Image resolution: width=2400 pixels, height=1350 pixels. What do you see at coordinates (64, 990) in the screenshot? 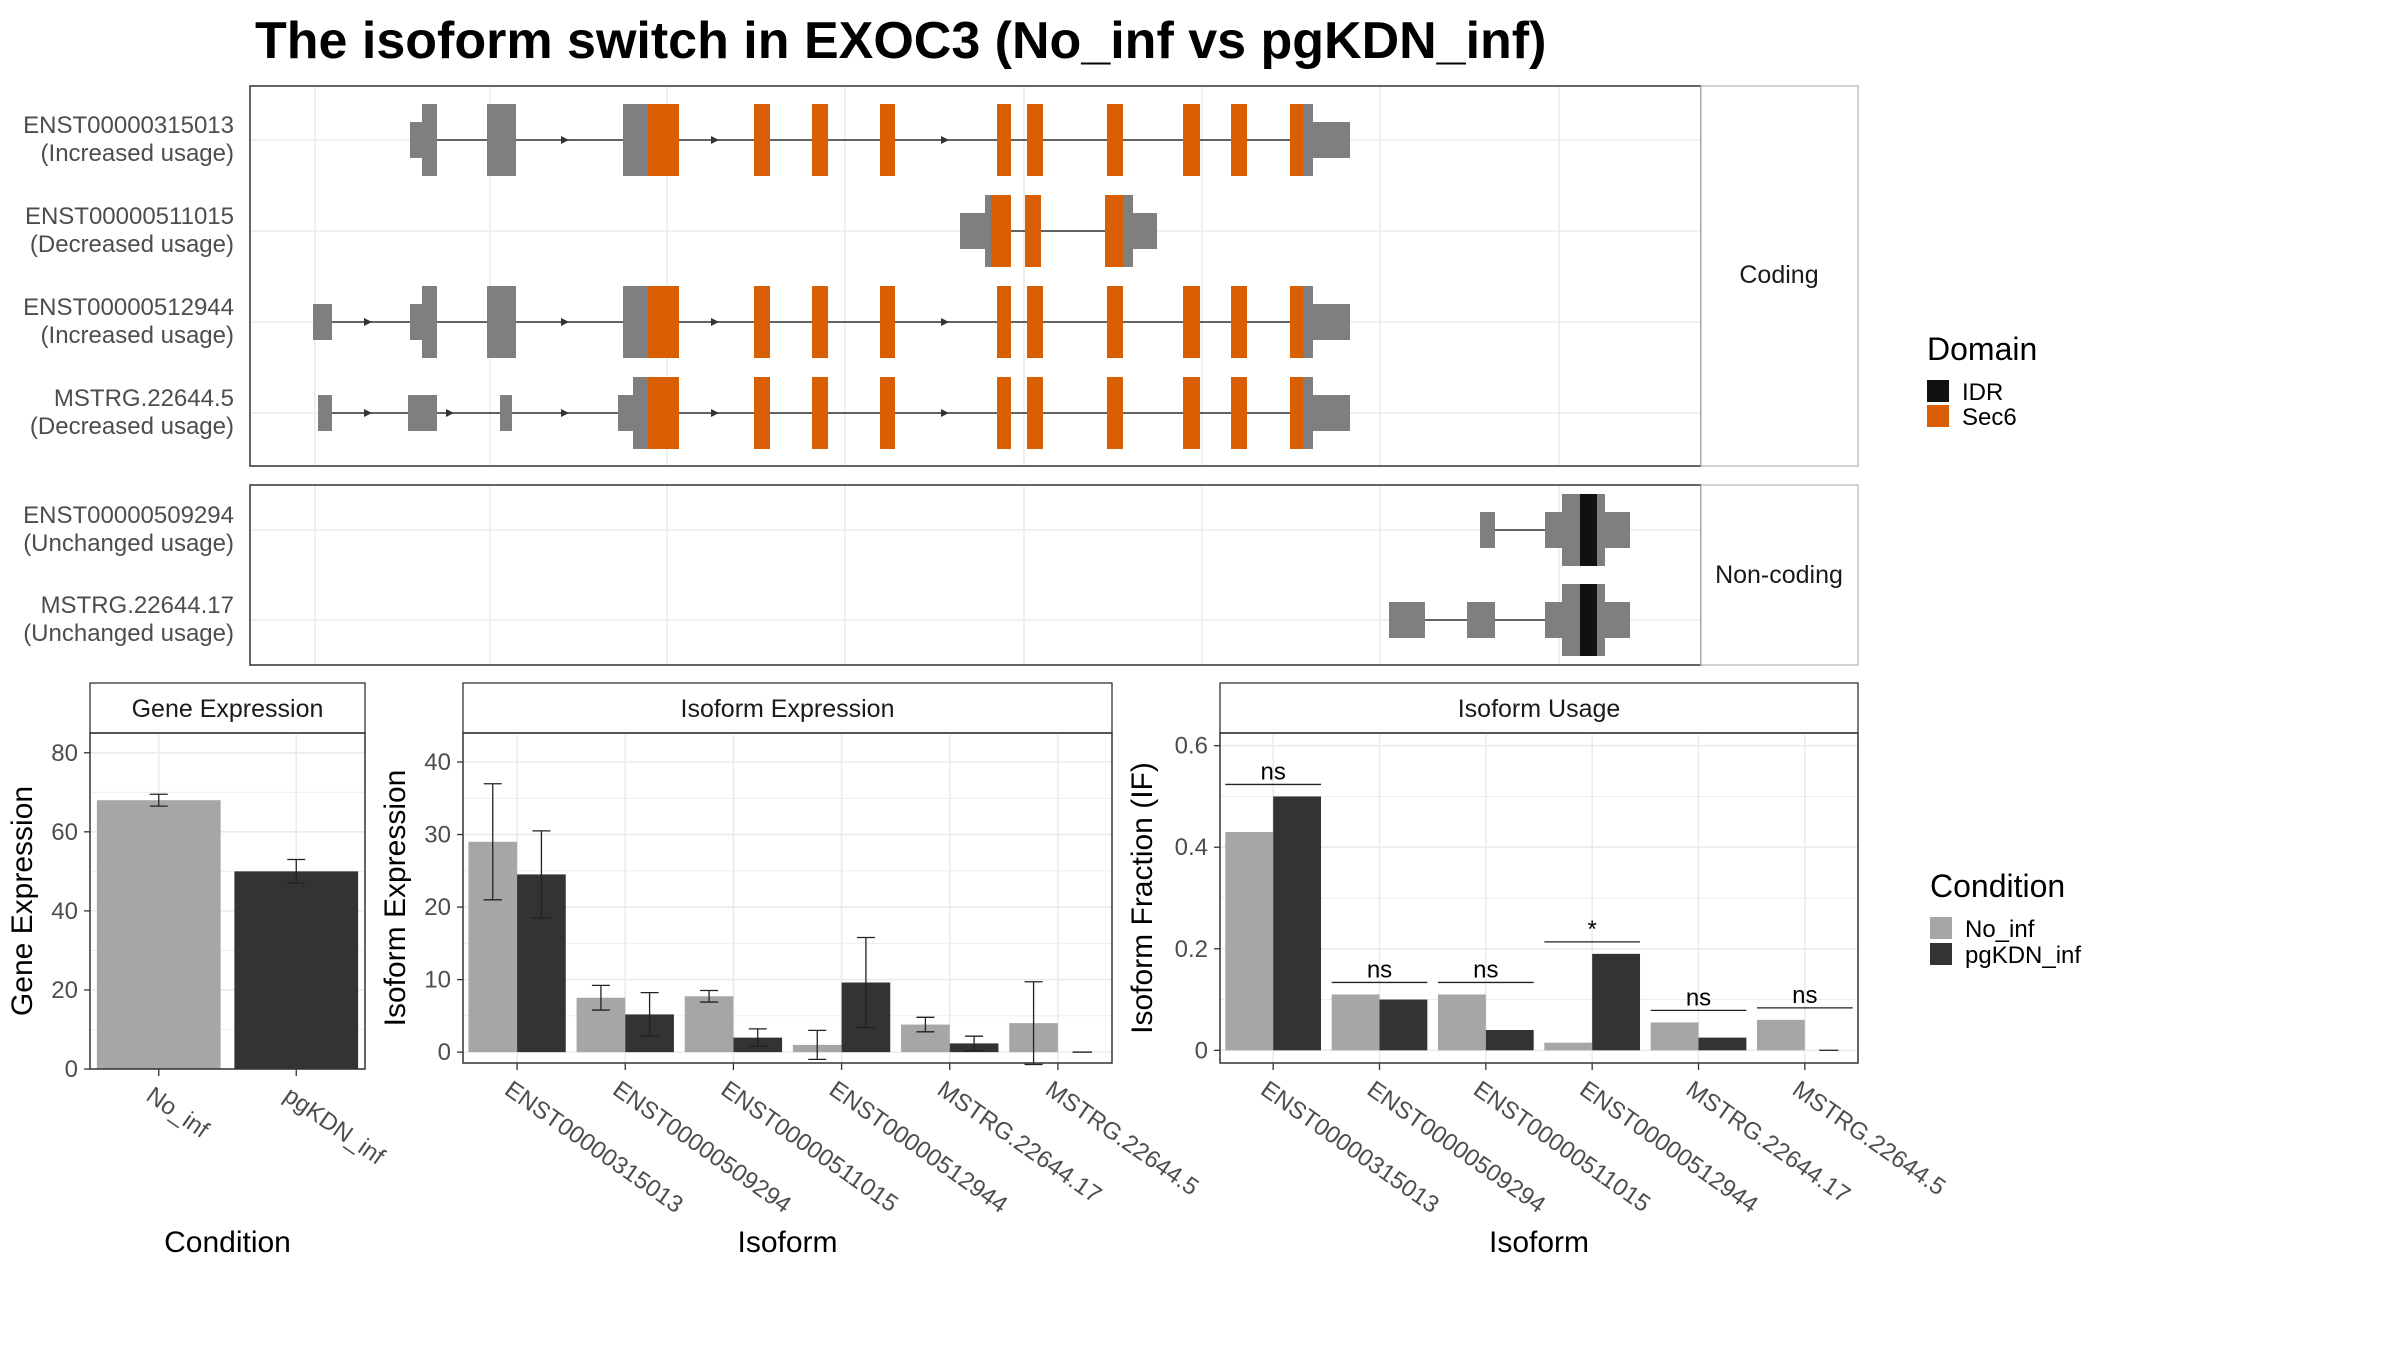
I see `y-tick-label: 20` at bounding box center [64, 990].